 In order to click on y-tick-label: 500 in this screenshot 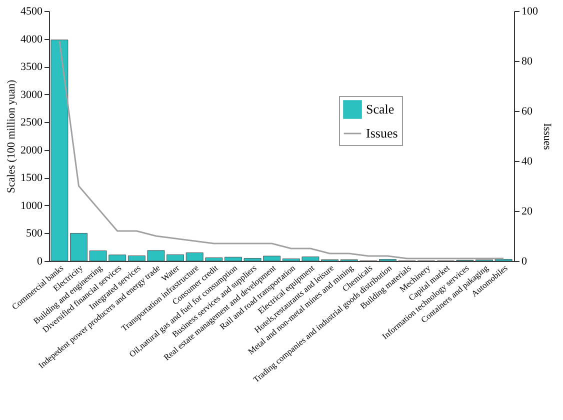, I will do `click(34, 234)`.